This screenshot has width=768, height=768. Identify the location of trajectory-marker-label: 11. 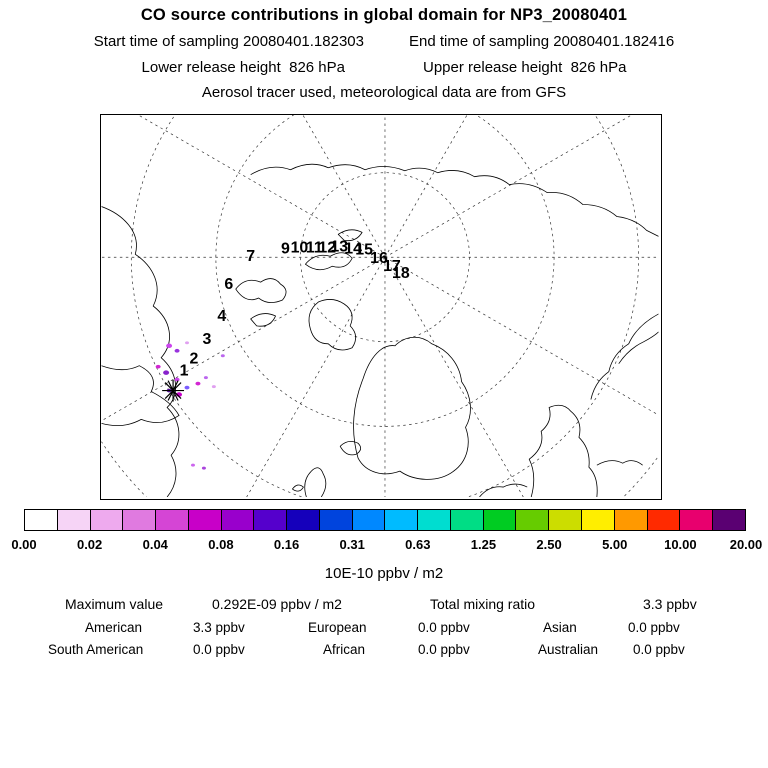
(314, 247).